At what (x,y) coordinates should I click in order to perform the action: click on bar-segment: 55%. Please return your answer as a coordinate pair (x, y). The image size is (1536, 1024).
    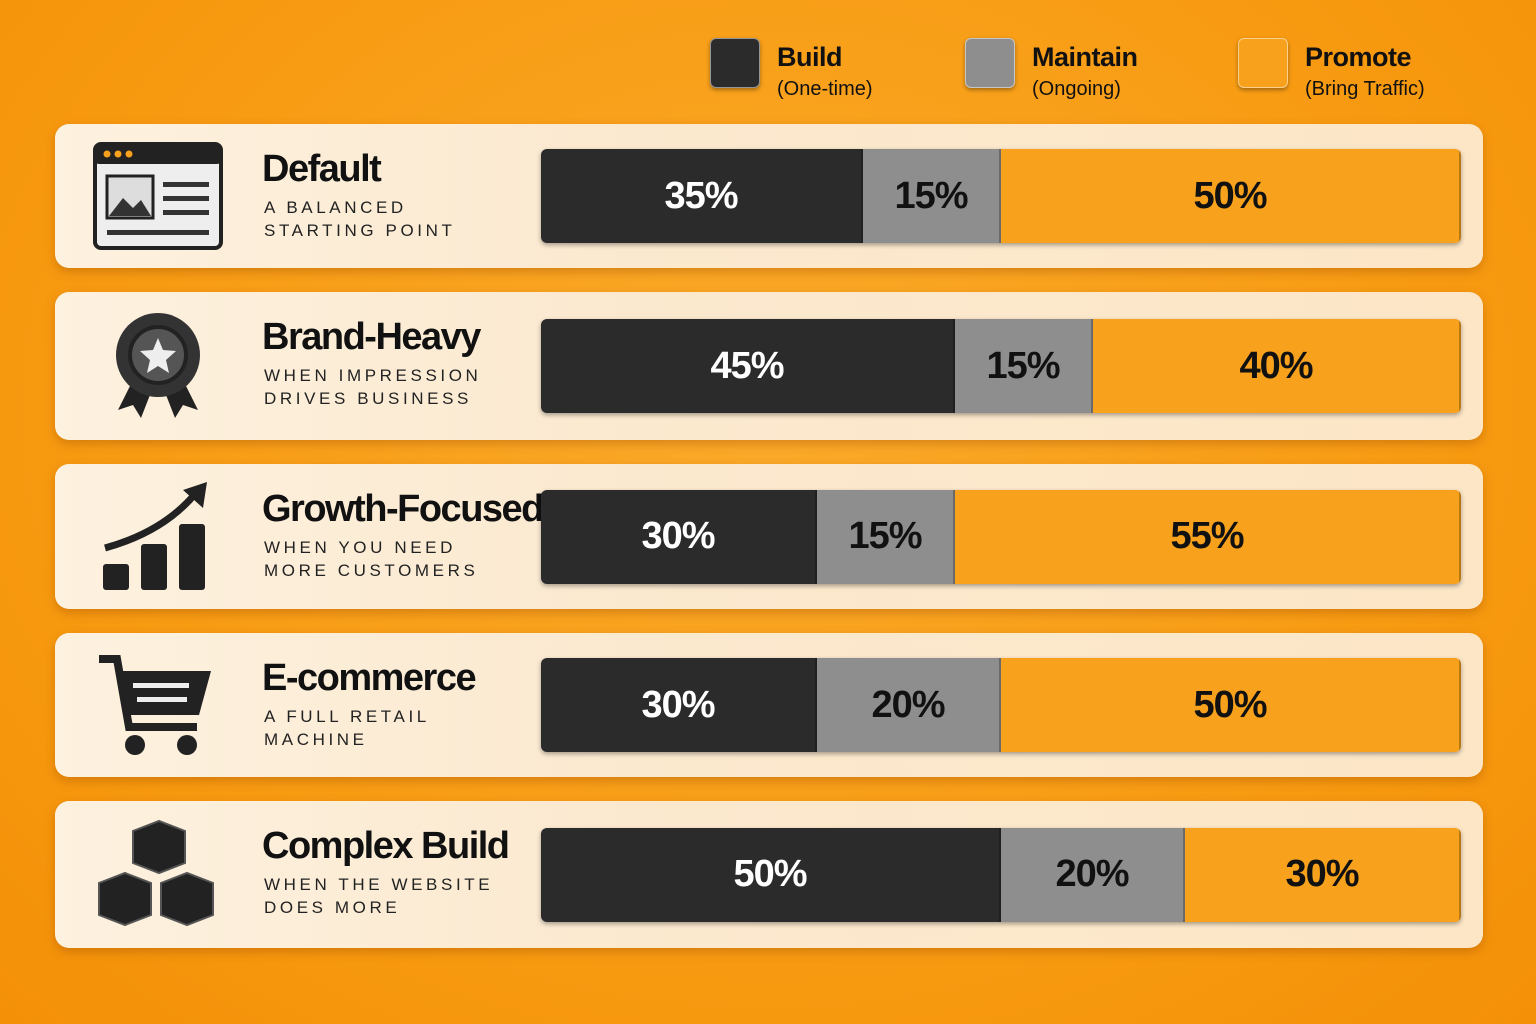
    Looking at the image, I should click on (1208, 536).